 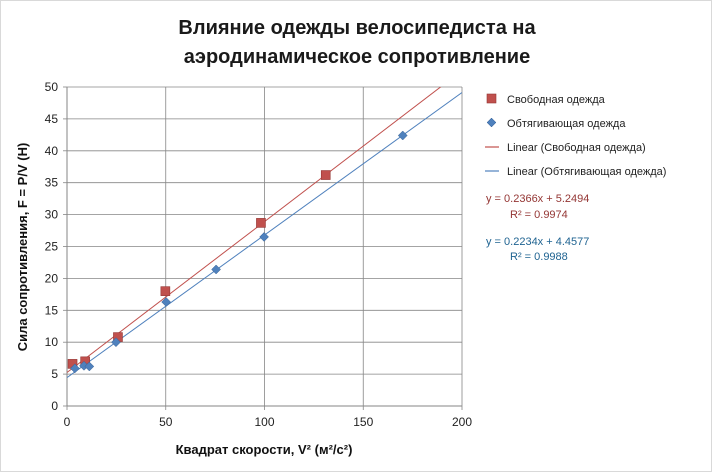 I want to click on y-tick-label: 0, so click(x=54, y=406).